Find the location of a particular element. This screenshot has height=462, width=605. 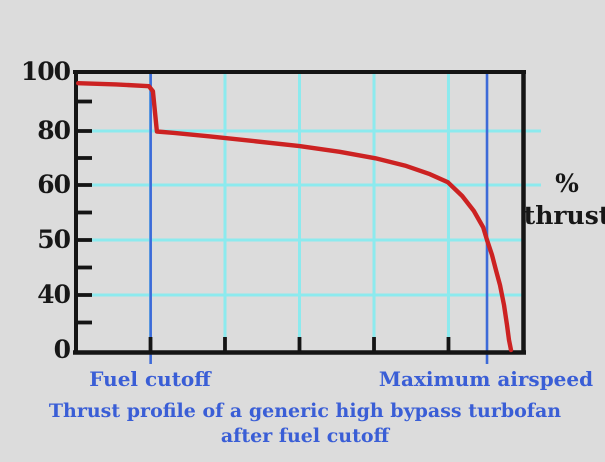

y-axis-tick-label: 40 is located at coordinates (54, 294).